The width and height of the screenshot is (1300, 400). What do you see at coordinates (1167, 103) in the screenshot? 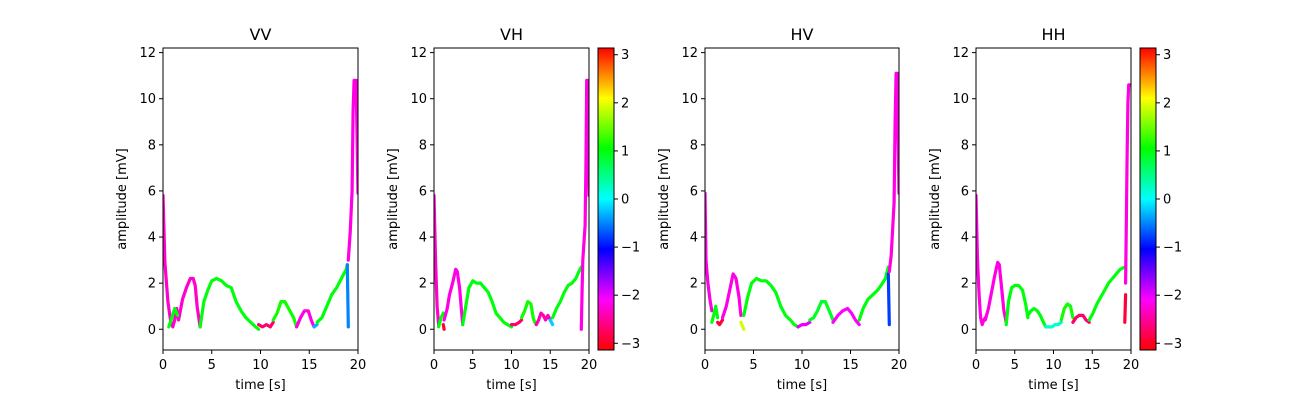
I see `colorbar-tick-label: 2` at bounding box center [1167, 103].